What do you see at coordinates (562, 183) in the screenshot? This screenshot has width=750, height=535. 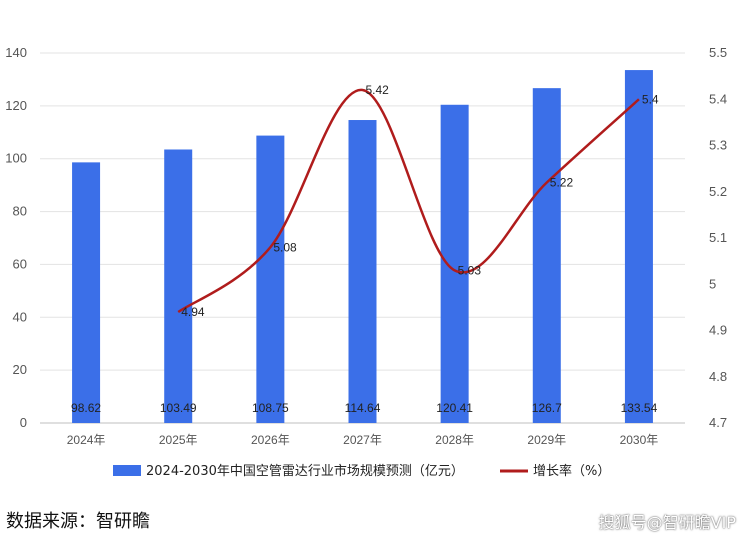 I see `growth-rate-label: 5.22` at bounding box center [562, 183].